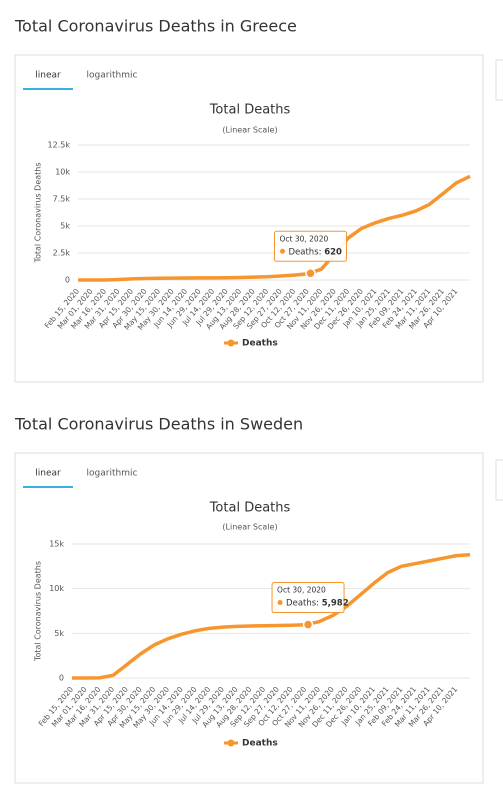 Image resolution: width=503 pixels, height=800 pixels. I want to click on tooltip-value: Deaths: 620, so click(315, 252).